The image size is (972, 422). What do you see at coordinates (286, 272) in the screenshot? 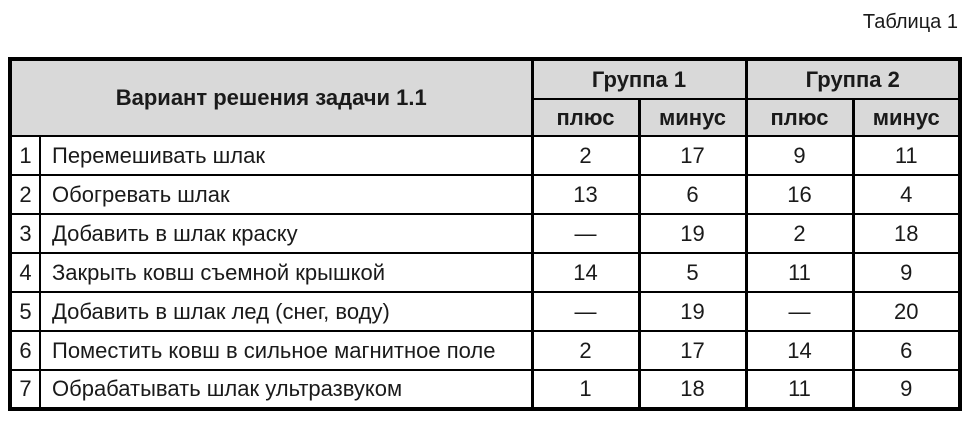
I see `solution-label: Закрыть ковш съемной крышкой` at bounding box center [286, 272].